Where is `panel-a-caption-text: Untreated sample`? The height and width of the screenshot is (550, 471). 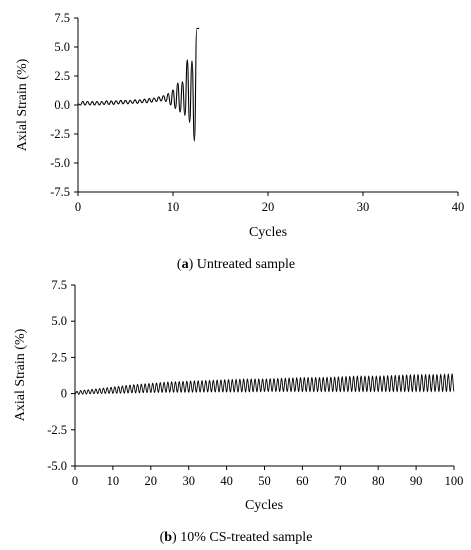
panel-a-caption-text: Untreated sample is located at coordinates (246, 264).